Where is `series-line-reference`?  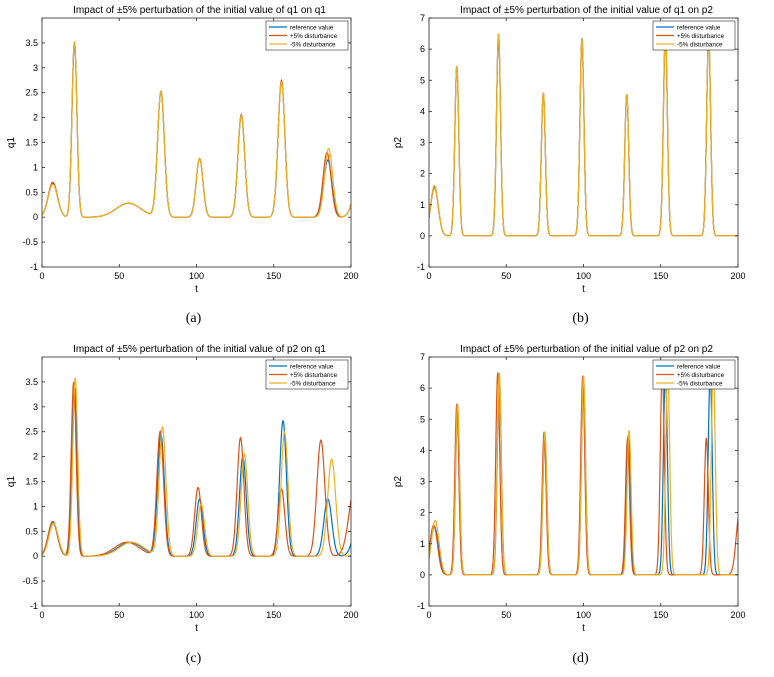
series-line-reference is located at coordinates (196, 129).